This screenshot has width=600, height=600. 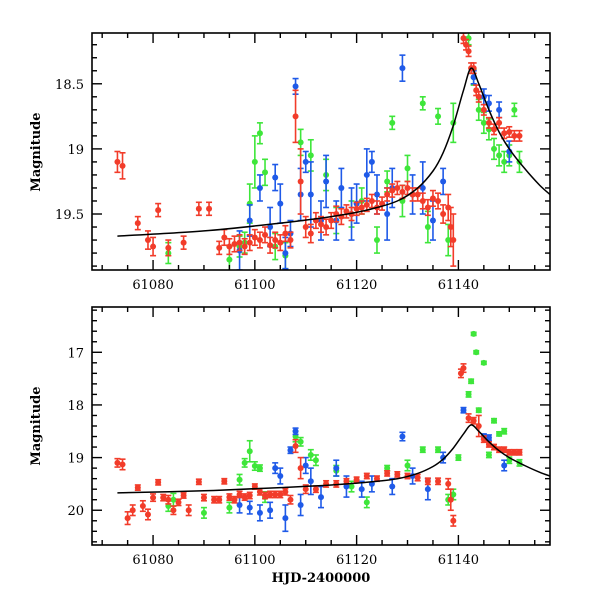 I want to click on top-panel-y-tick-labels: 18.5 19 19.5, so click(x=69, y=150).